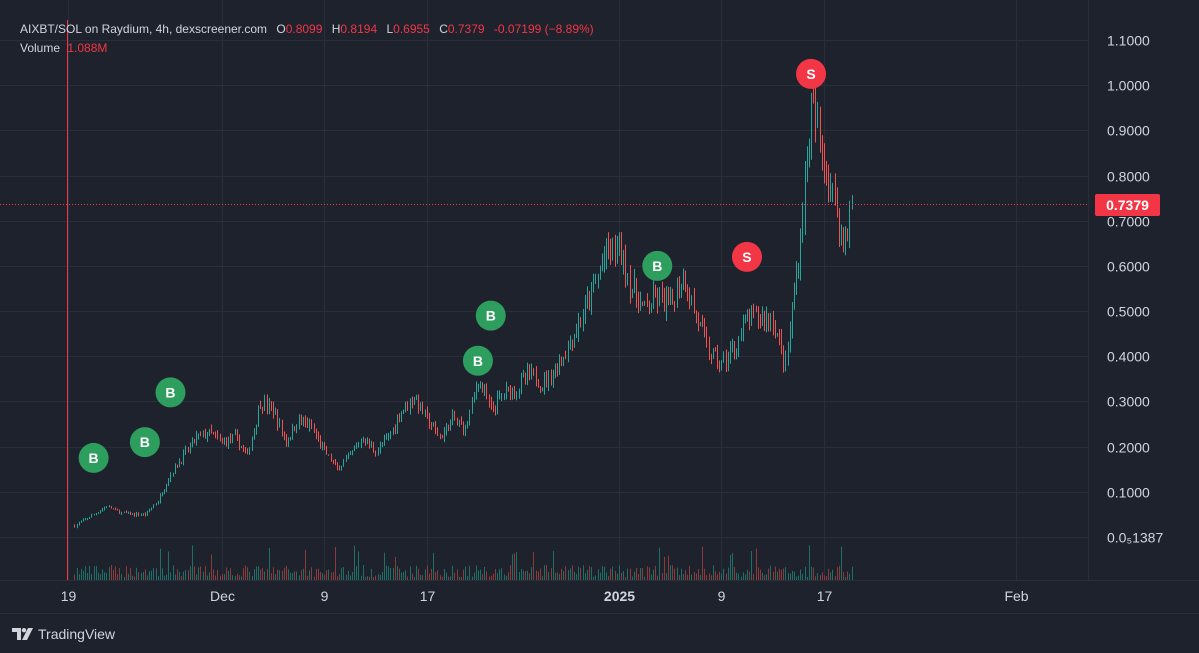 The width and height of the screenshot is (1199, 653). Describe the element at coordinates (69, 596) in the screenshot. I see `x-tick-label: 19` at that location.